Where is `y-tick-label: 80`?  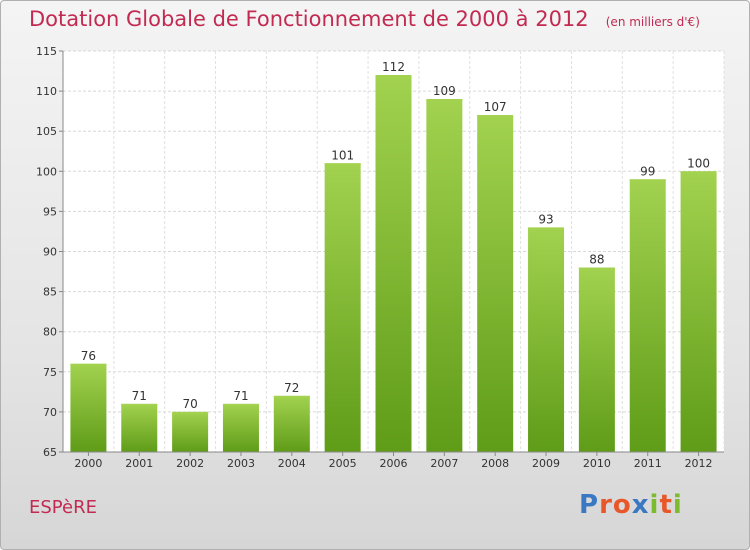 y-tick-label: 80 is located at coordinates (50, 332).